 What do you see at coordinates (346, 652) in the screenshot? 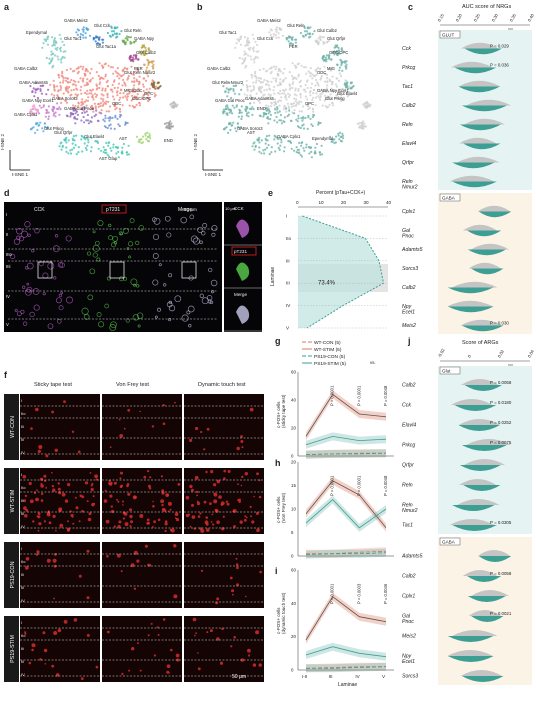
I see `series-line` at bounding box center [346, 652].